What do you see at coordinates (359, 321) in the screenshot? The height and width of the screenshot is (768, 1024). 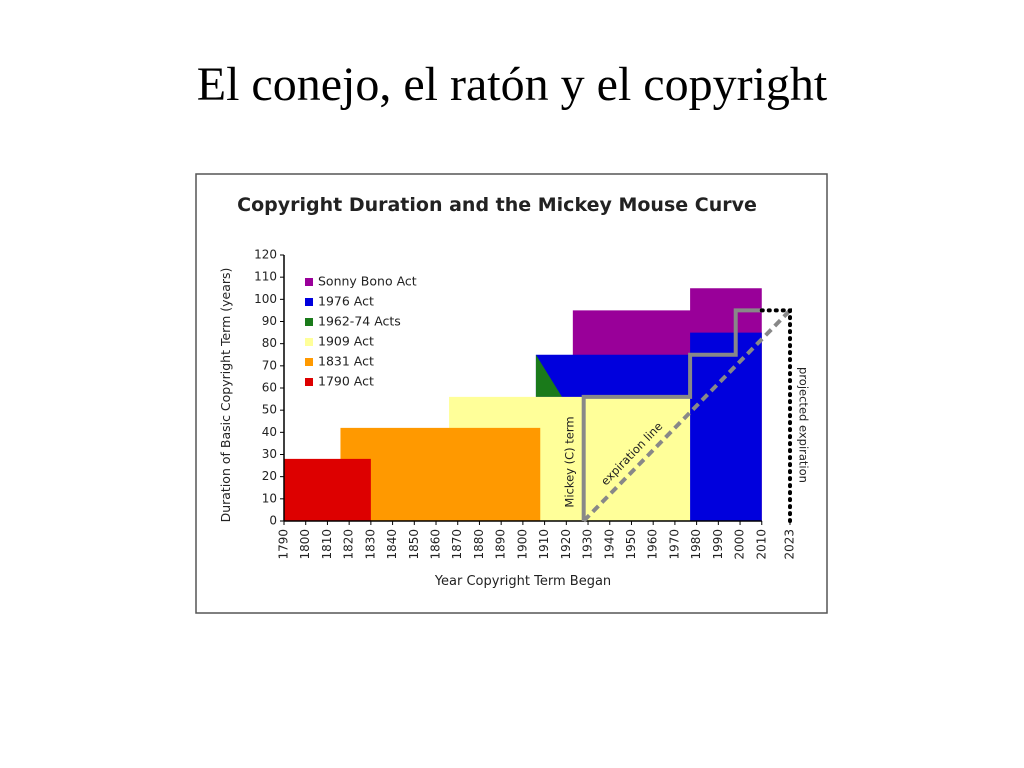 I see `legend-label: 1962-74 Acts` at bounding box center [359, 321].